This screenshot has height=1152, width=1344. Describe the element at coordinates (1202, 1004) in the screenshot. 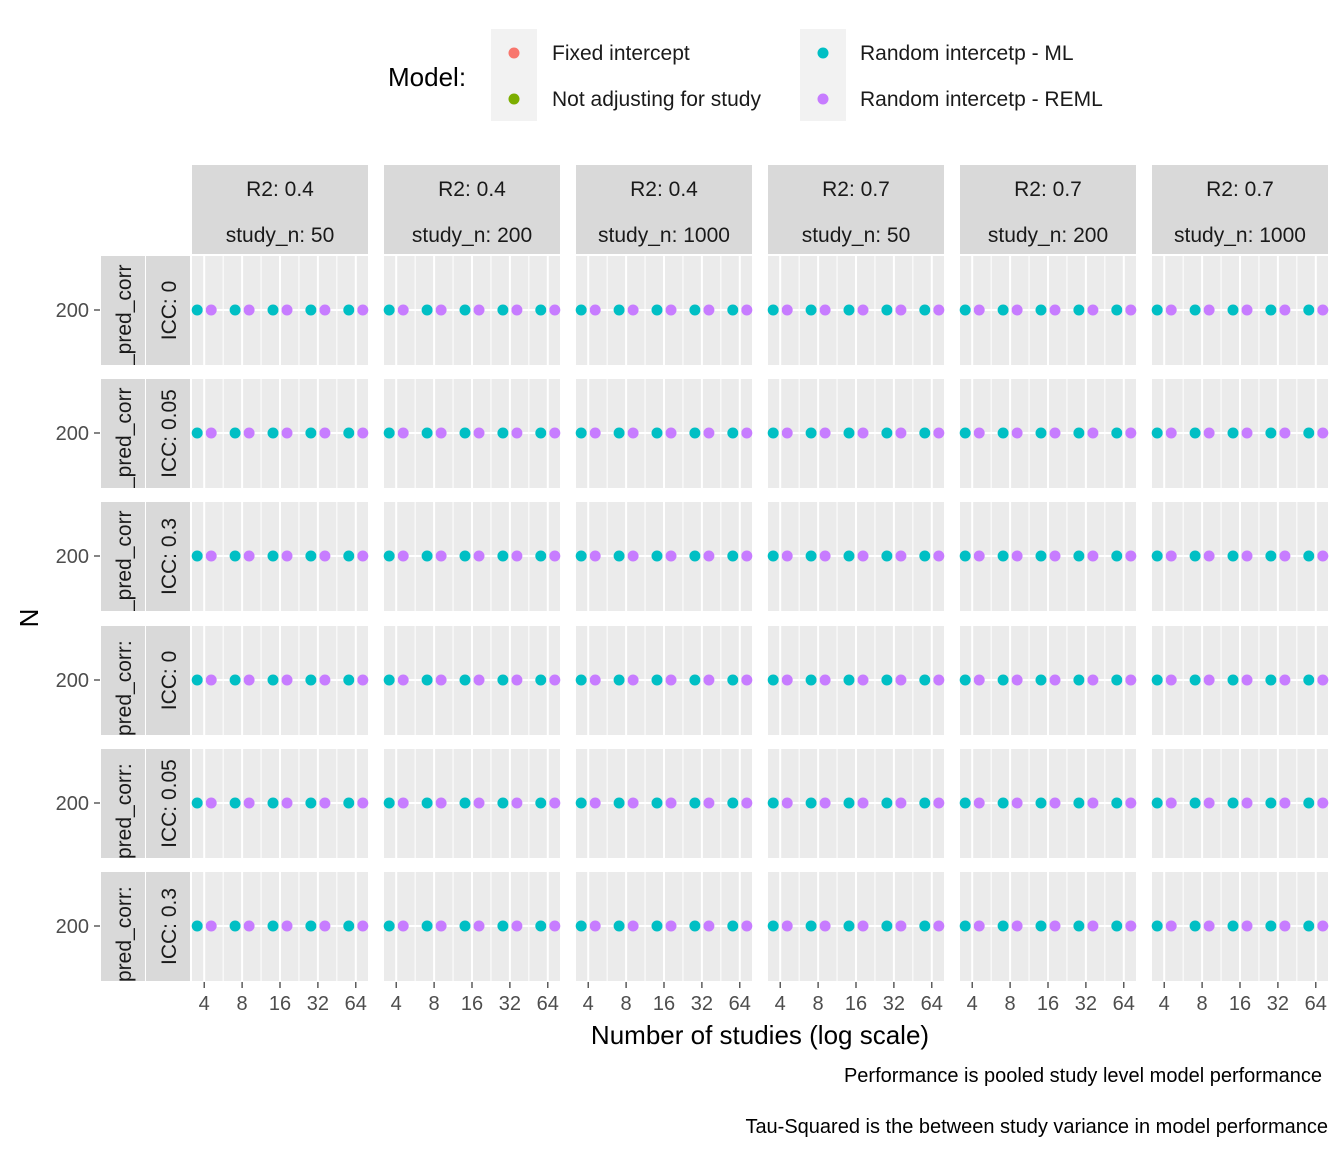

I see `x-tick-label: 8` at that location.